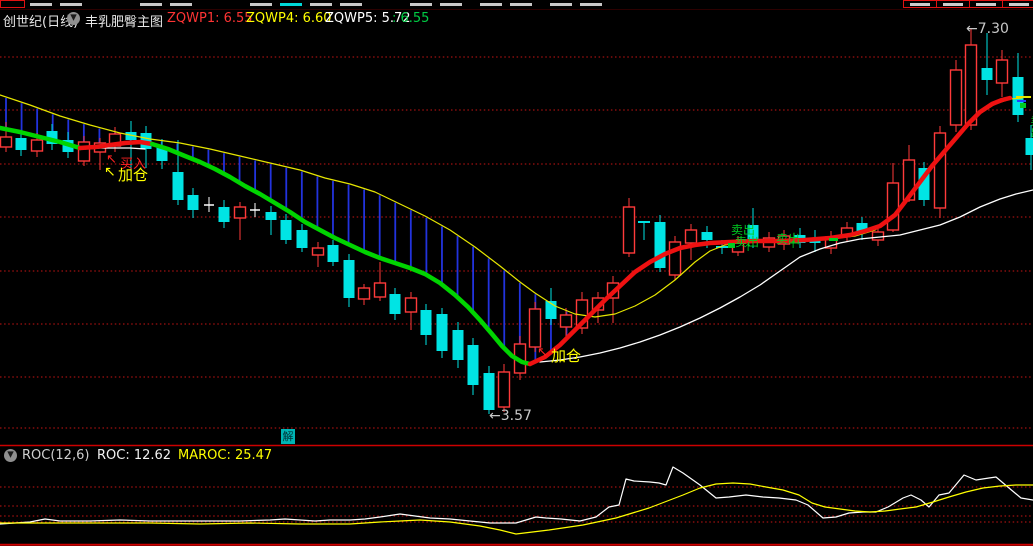  Describe the element at coordinates (41, 22) in the screenshot. I see `symbol-period-label: 创世纪(日线)` at that location.